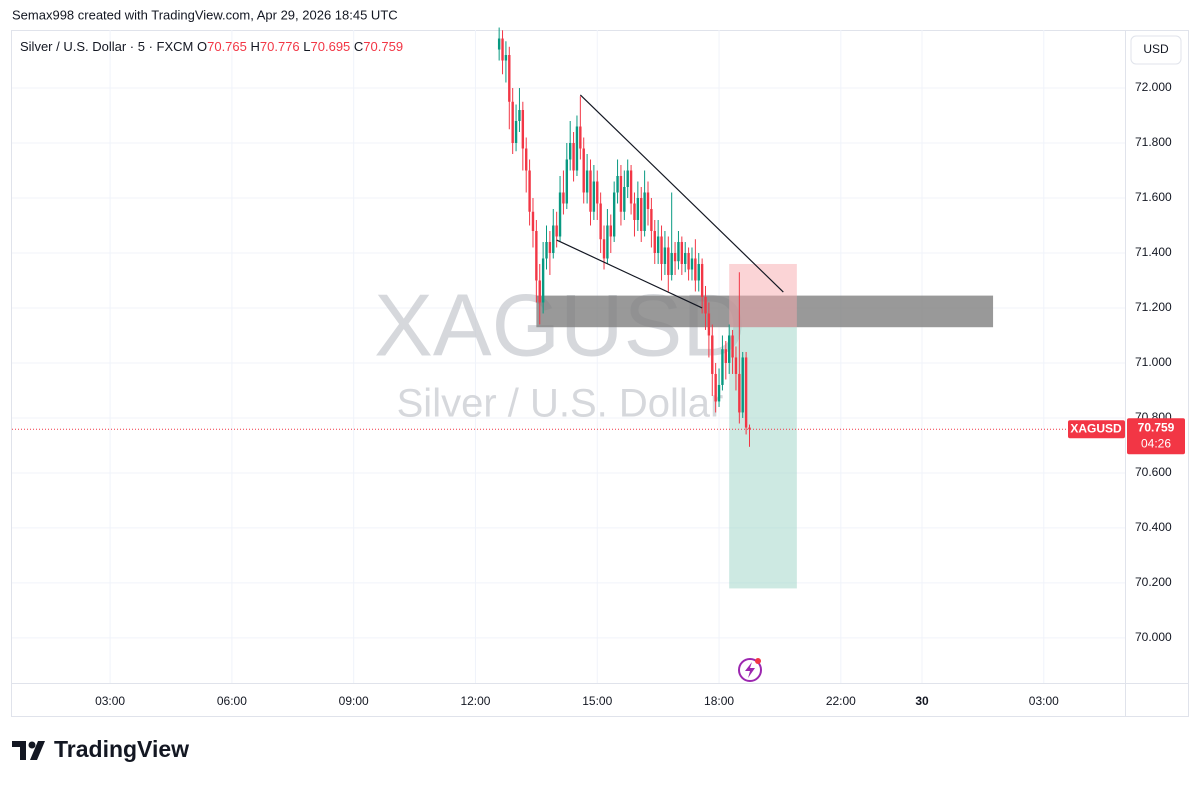 This screenshot has width=1200, height=786. I want to click on y-tick-label: 71.800, so click(1153, 142).